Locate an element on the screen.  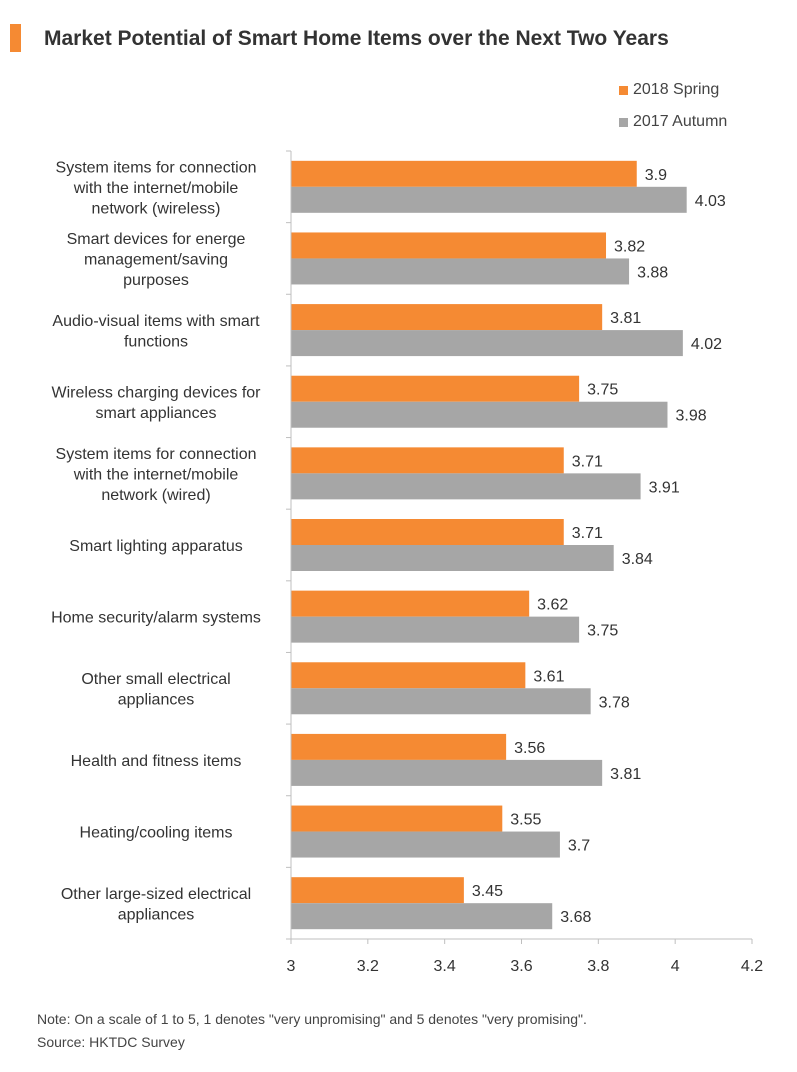
x-tick-label: 3.6 is located at coordinates (521, 966).